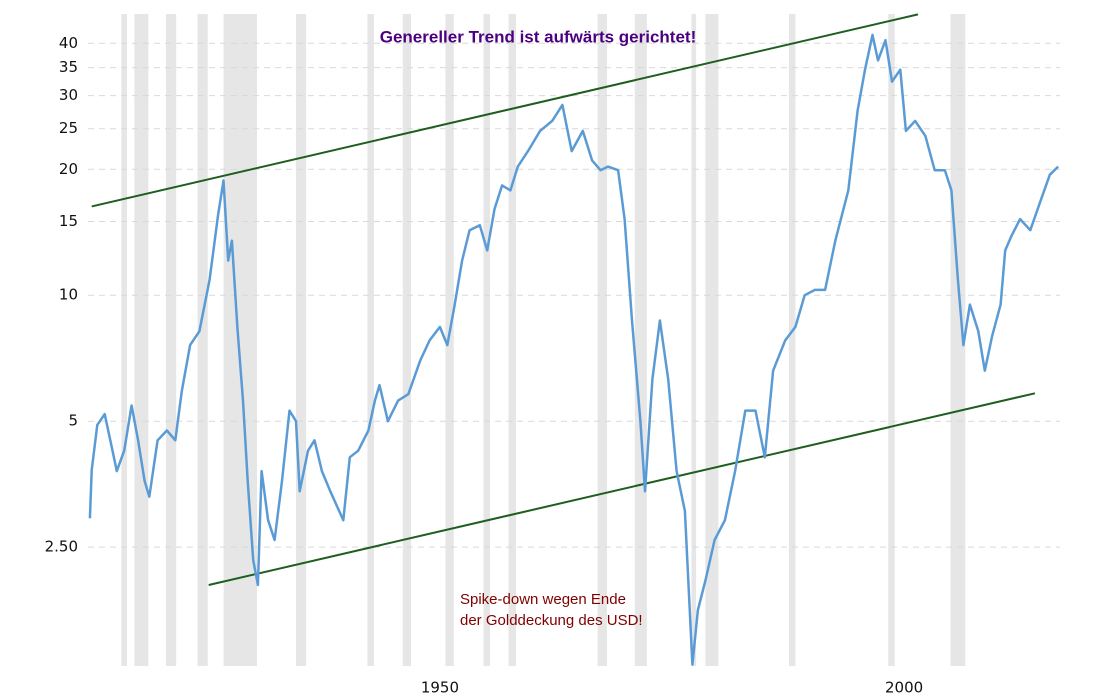  I want to click on x-tick-label: 1950, so click(440, 688).